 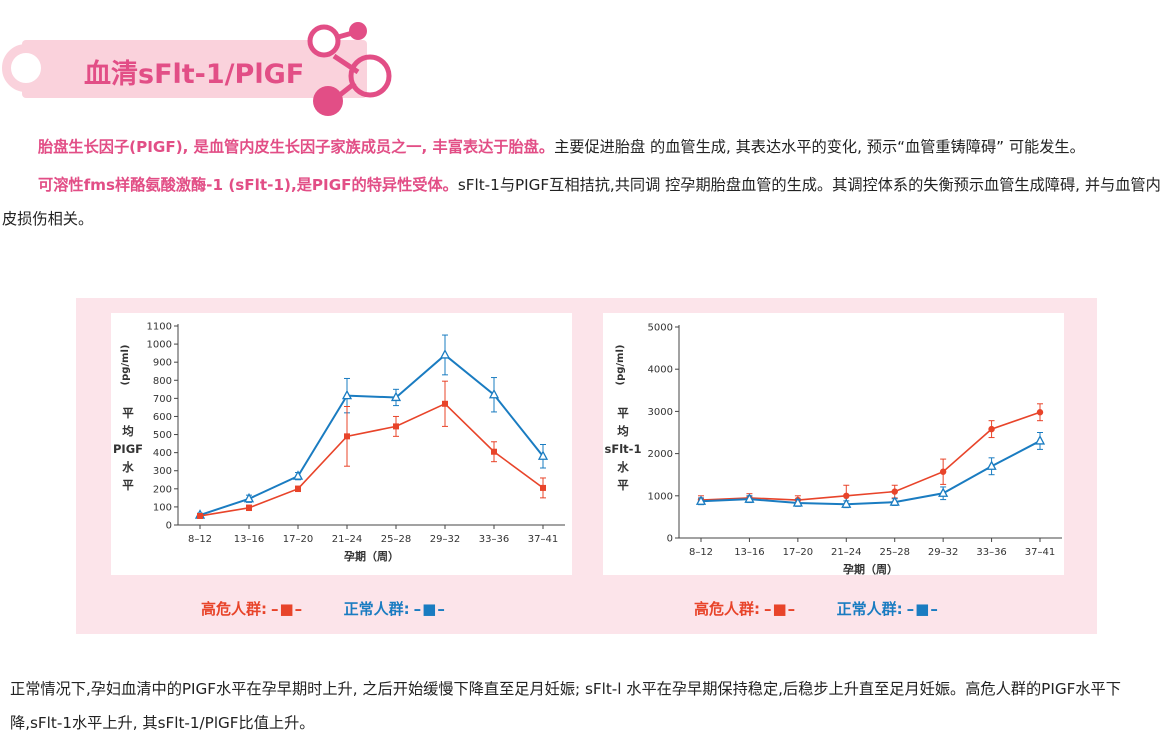 What do you see at coordinates (162, 417) in the screenshot?
I see `y-tick-label: 600` at bounding box center [162, 417].